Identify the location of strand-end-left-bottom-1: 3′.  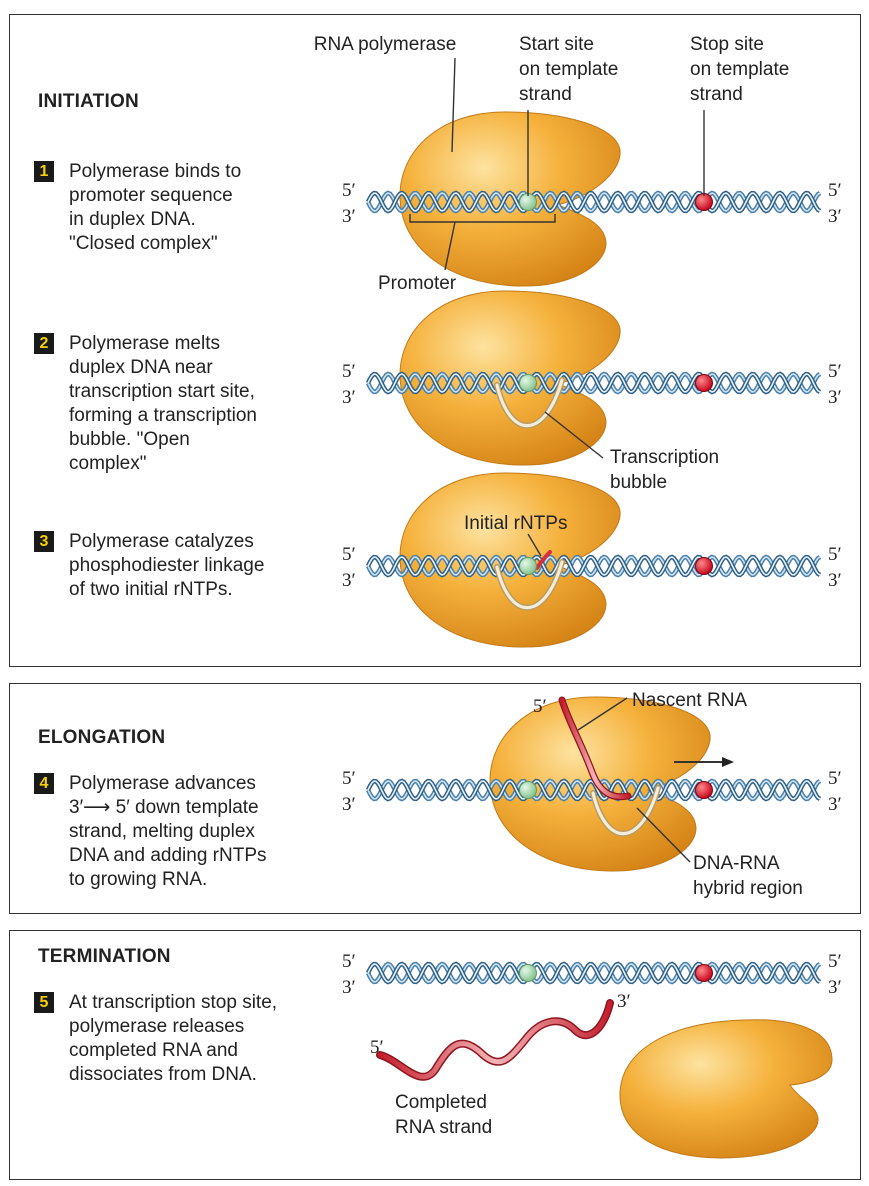
(349, 216).